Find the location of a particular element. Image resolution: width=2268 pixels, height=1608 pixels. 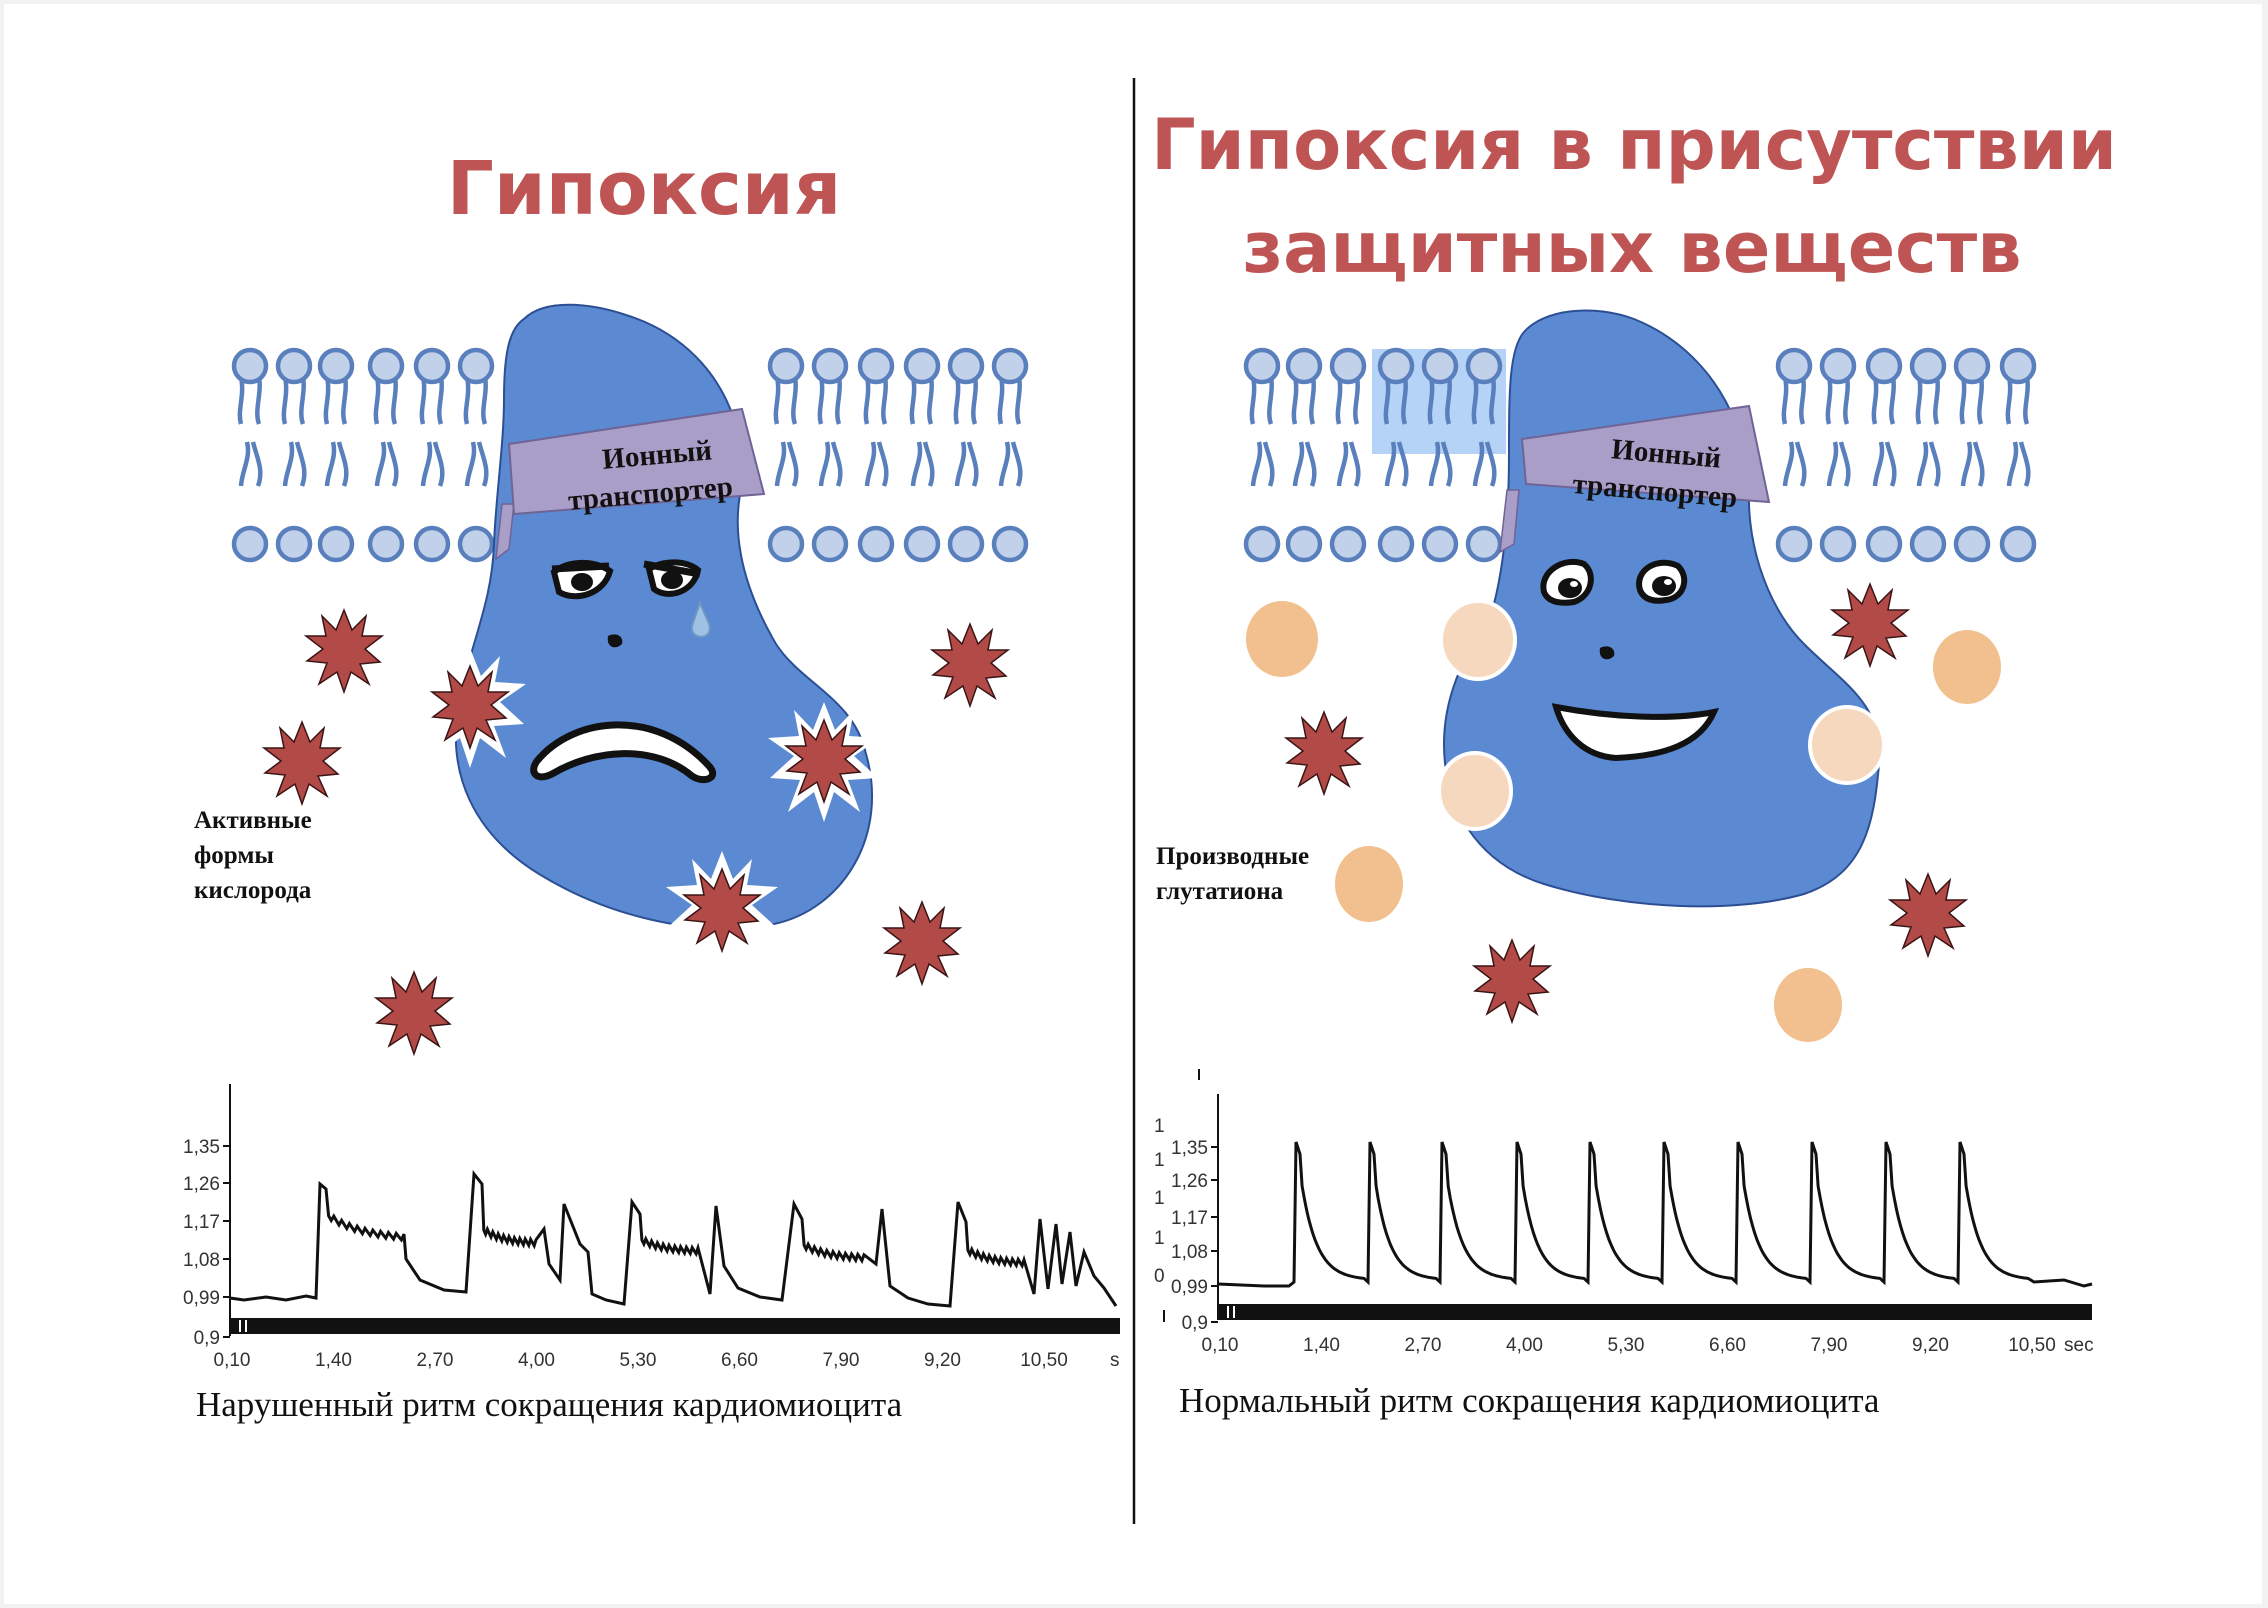

right-contraction-trace is located at coordinates (1655, 1214).